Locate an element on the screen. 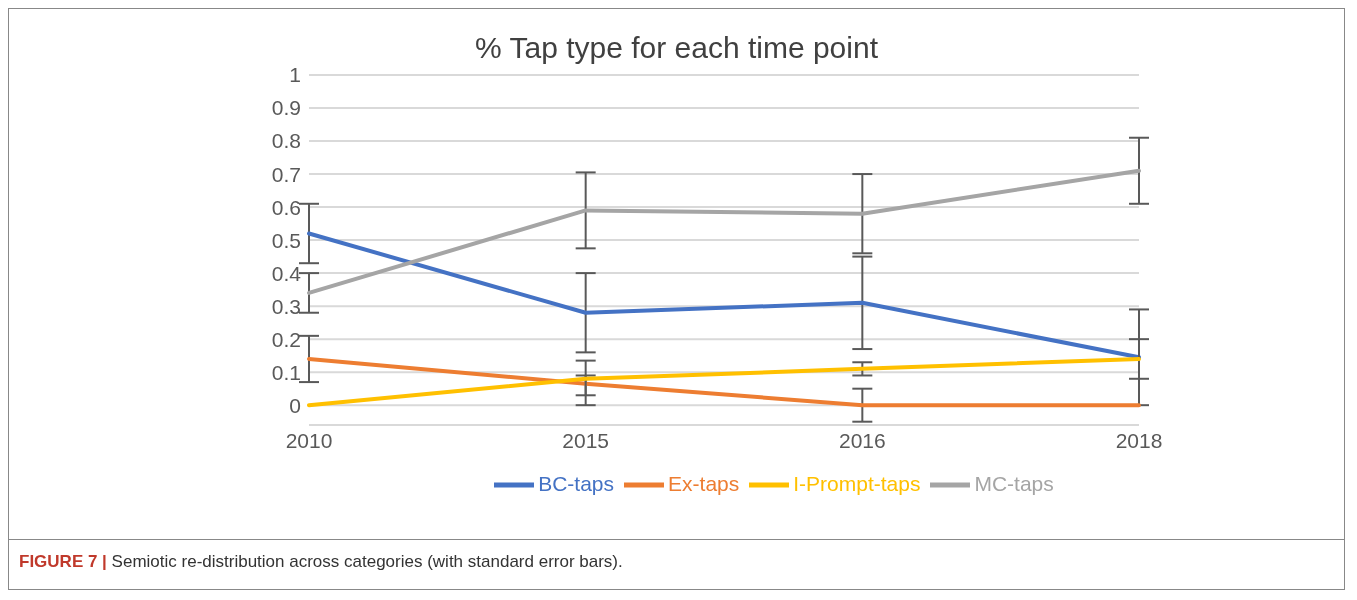 The height and width of the screenshot is (600, 1357). y-tick-label: 1 is located at coordinates (295, 75).